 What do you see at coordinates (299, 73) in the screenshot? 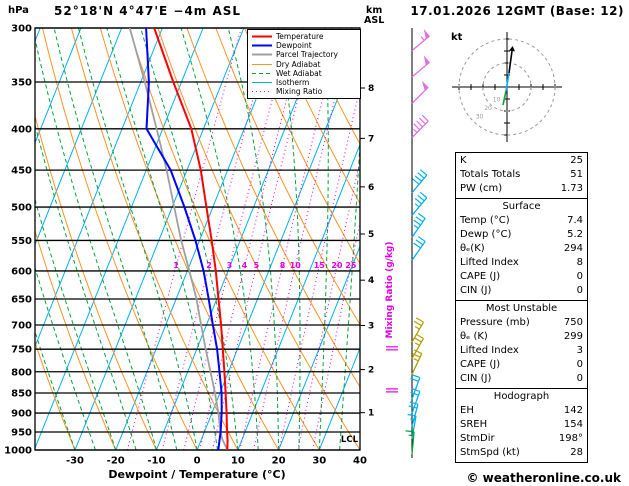
I see `legend-label: Wet Adiabat` at bounding box center [299, 73].